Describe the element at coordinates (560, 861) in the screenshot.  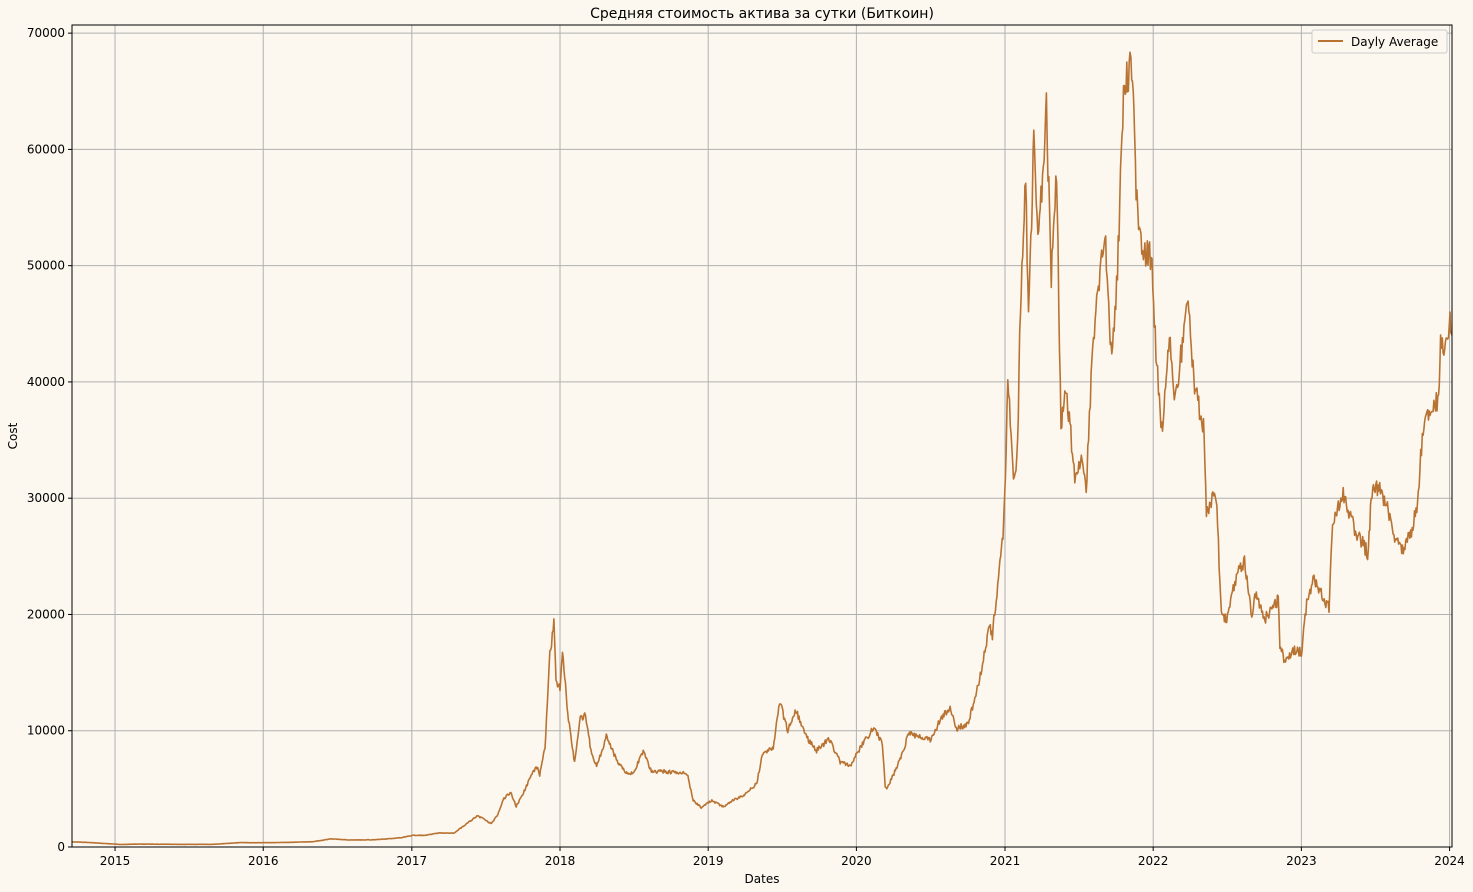
I see `x-tick-label-2018: 2018` at that location.